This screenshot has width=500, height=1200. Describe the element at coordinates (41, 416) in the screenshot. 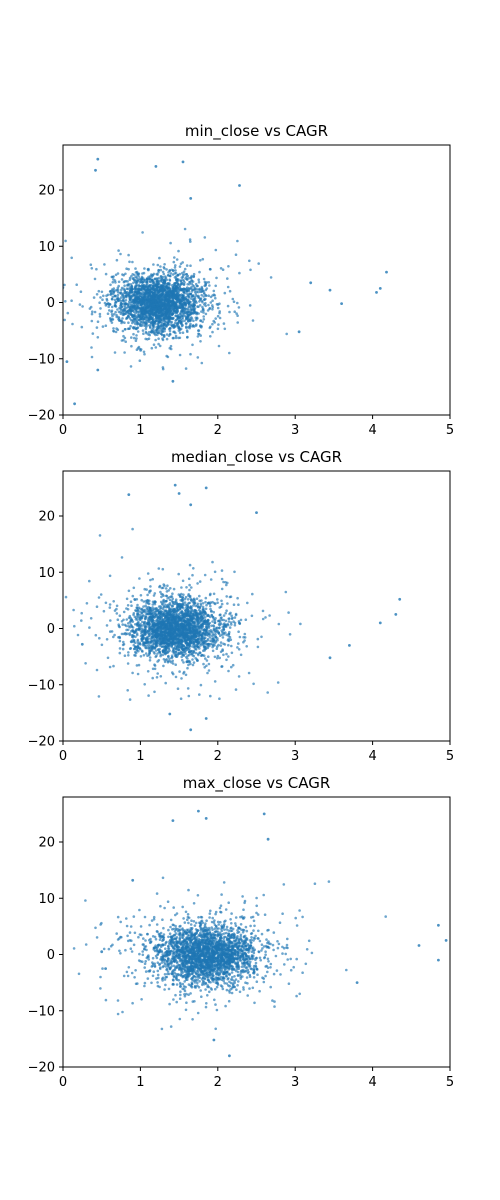

I see `y-tick-label: −20` at that location.